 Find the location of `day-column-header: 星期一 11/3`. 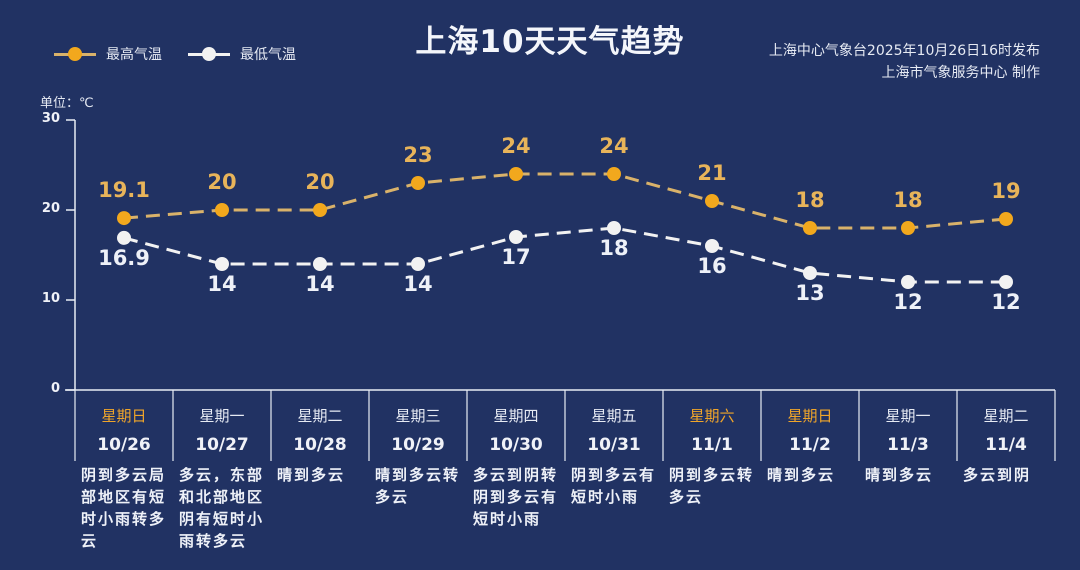

day-column-header: 星期一 11/3 is located at coordinates (908, 427).